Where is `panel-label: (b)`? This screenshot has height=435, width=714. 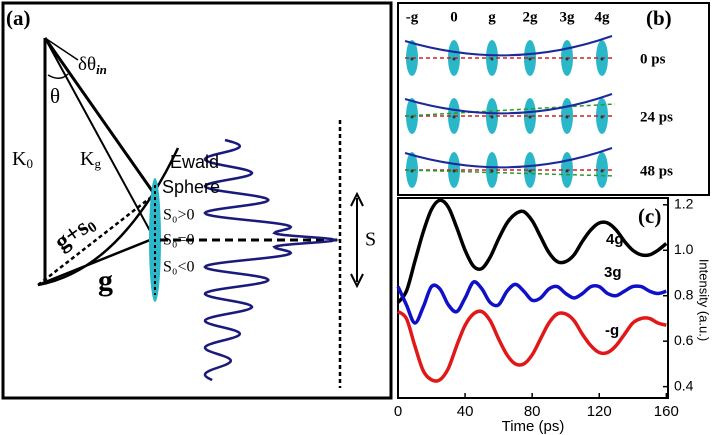
panel-label: (b) is located at coordinates (659, 18).